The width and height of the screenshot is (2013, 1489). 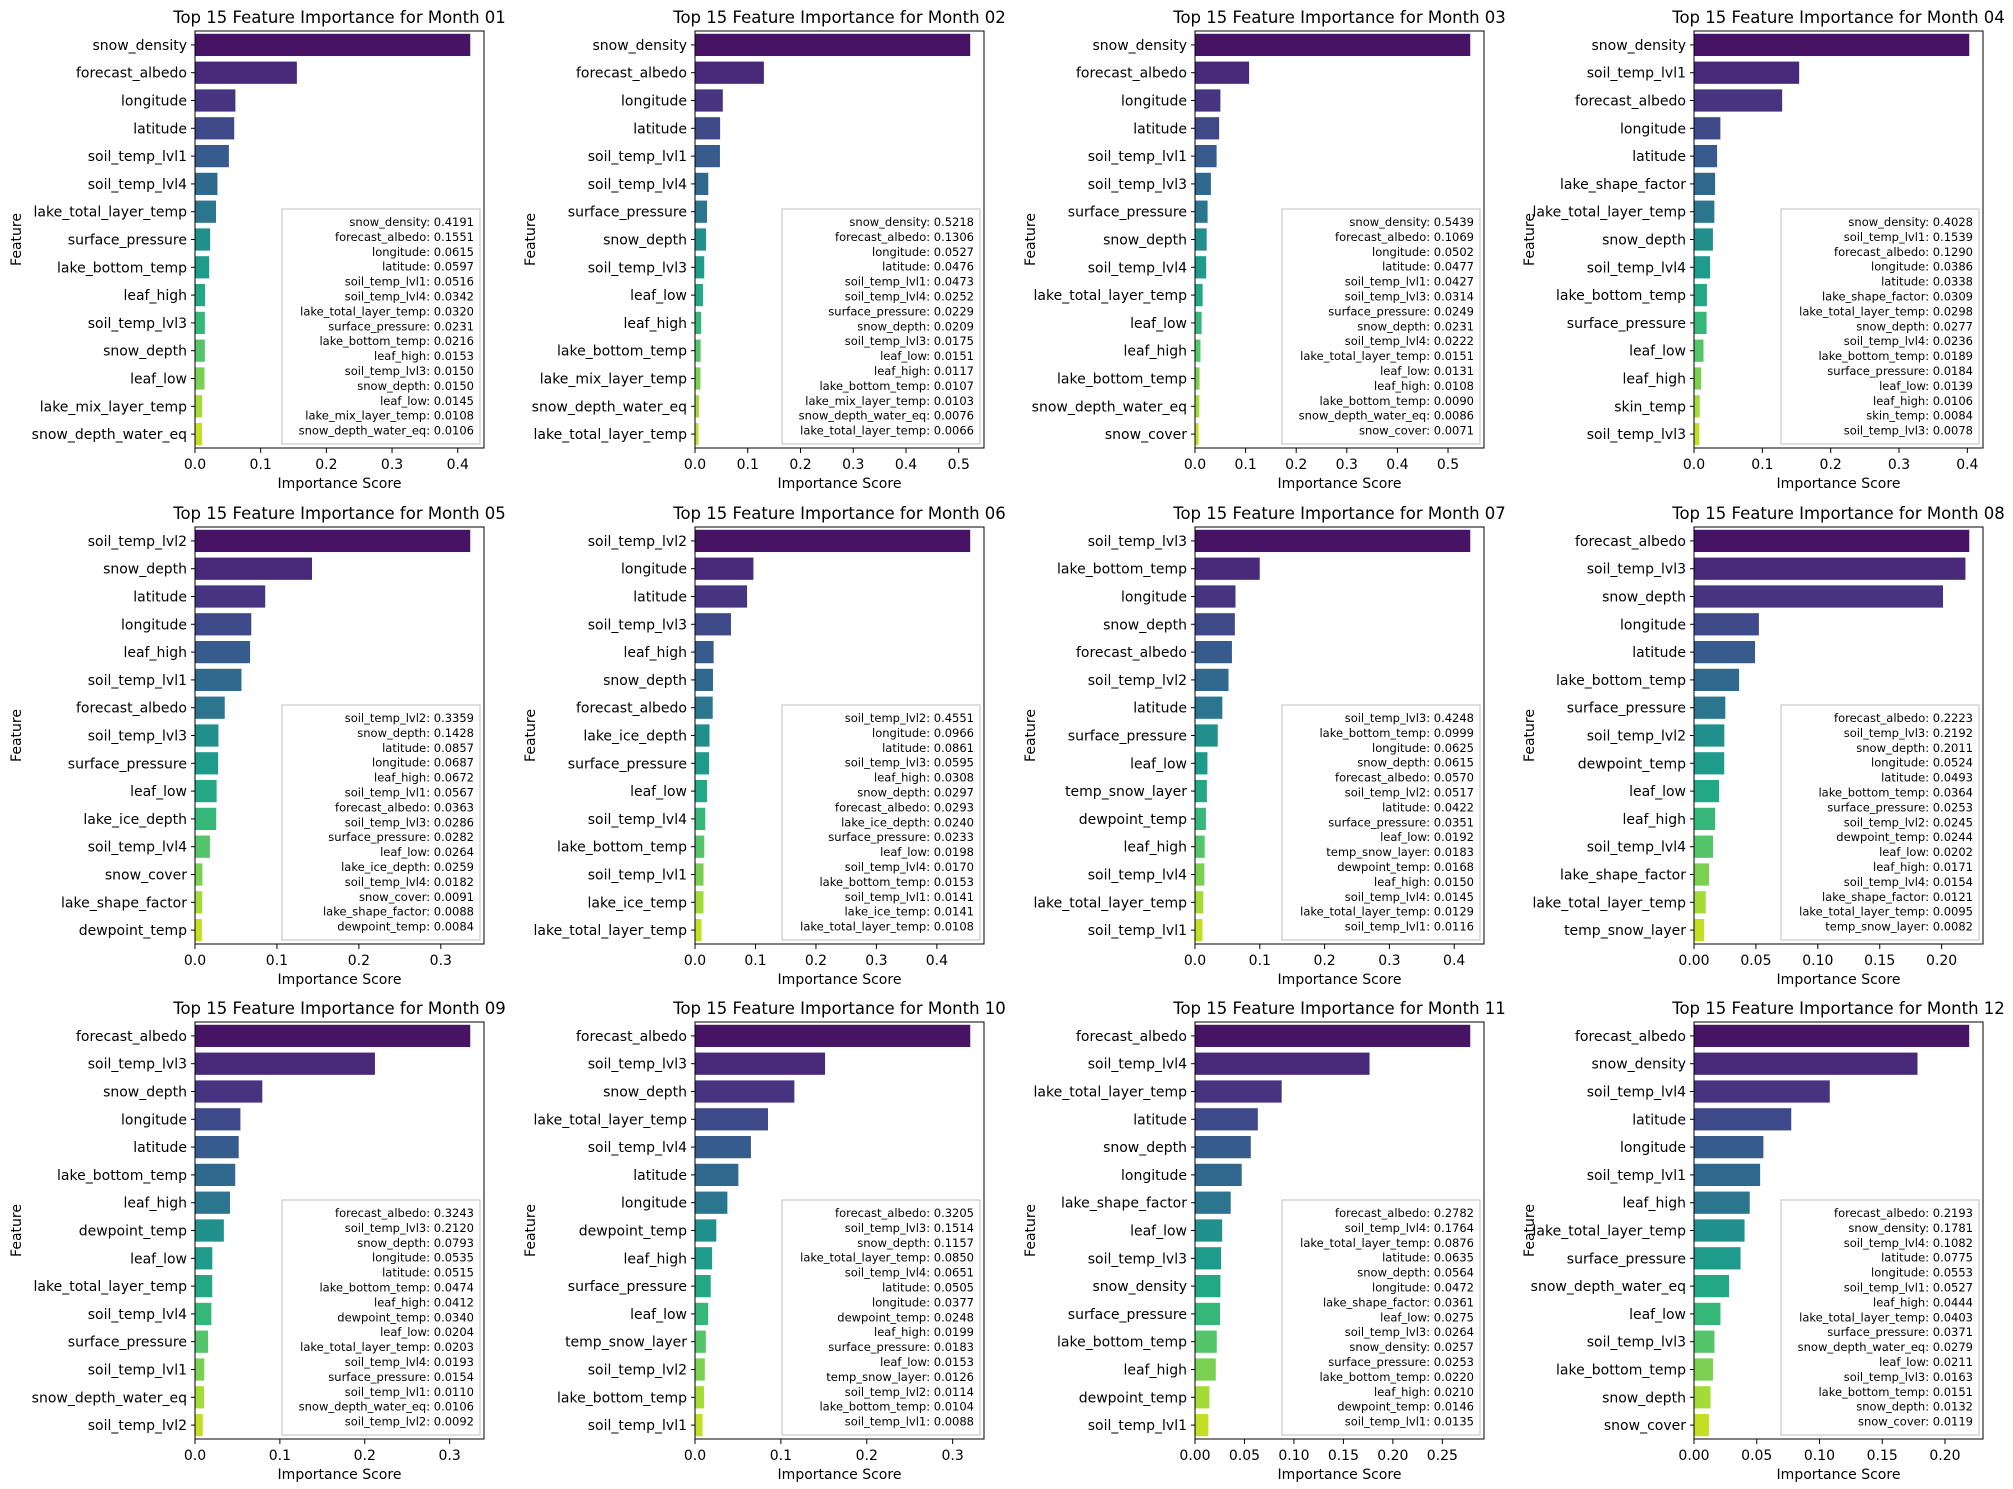 What do you see at coordinates (109, 1398) in the screenshot?
I see `y-tick-label: snow_depth_water_eq` at bounding box center [109, 1398].